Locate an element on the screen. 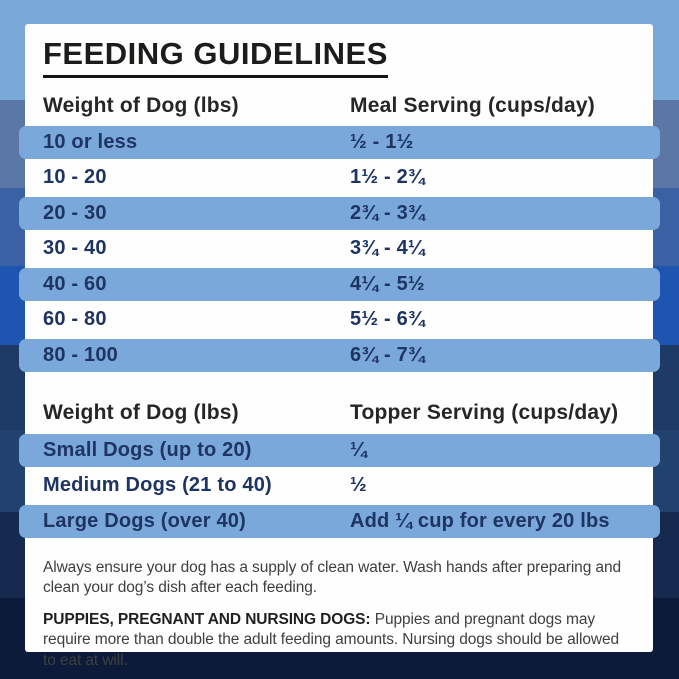  weight-cell: 30 - 40 is located at coordinates (75, 248).